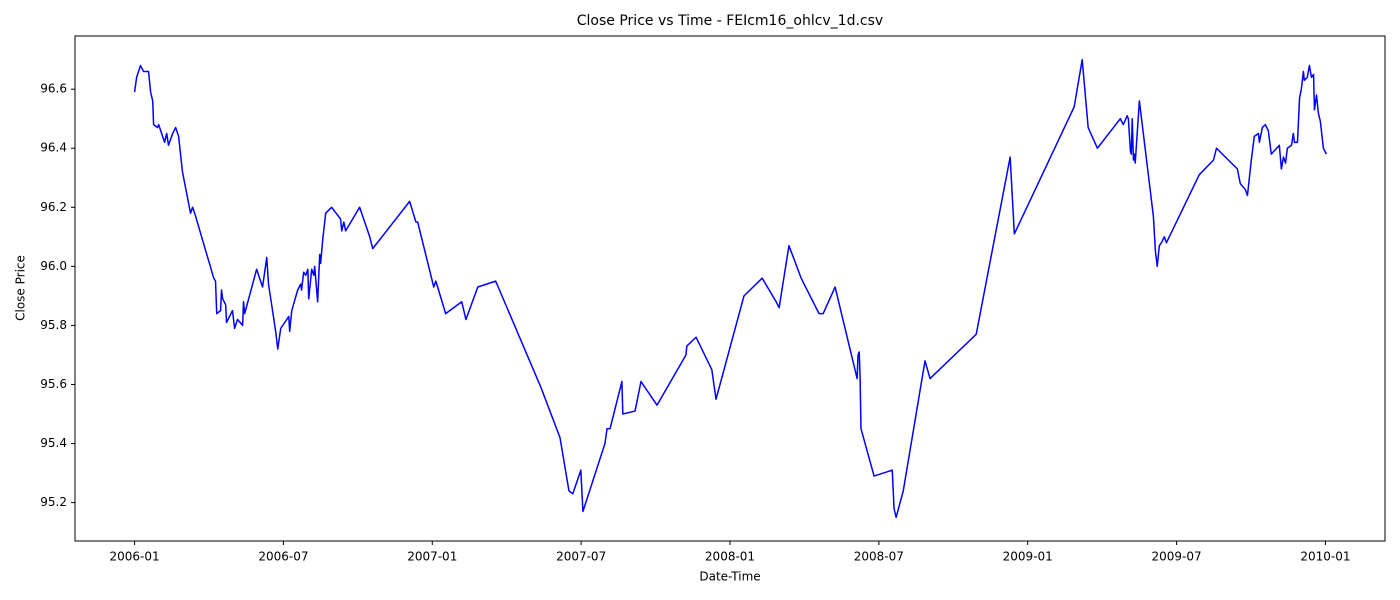 The image size is (1400, 600). Describe the element at coordinates (53, 443) in the screenshot. I see `y-tick-label: 95.4` at that location.